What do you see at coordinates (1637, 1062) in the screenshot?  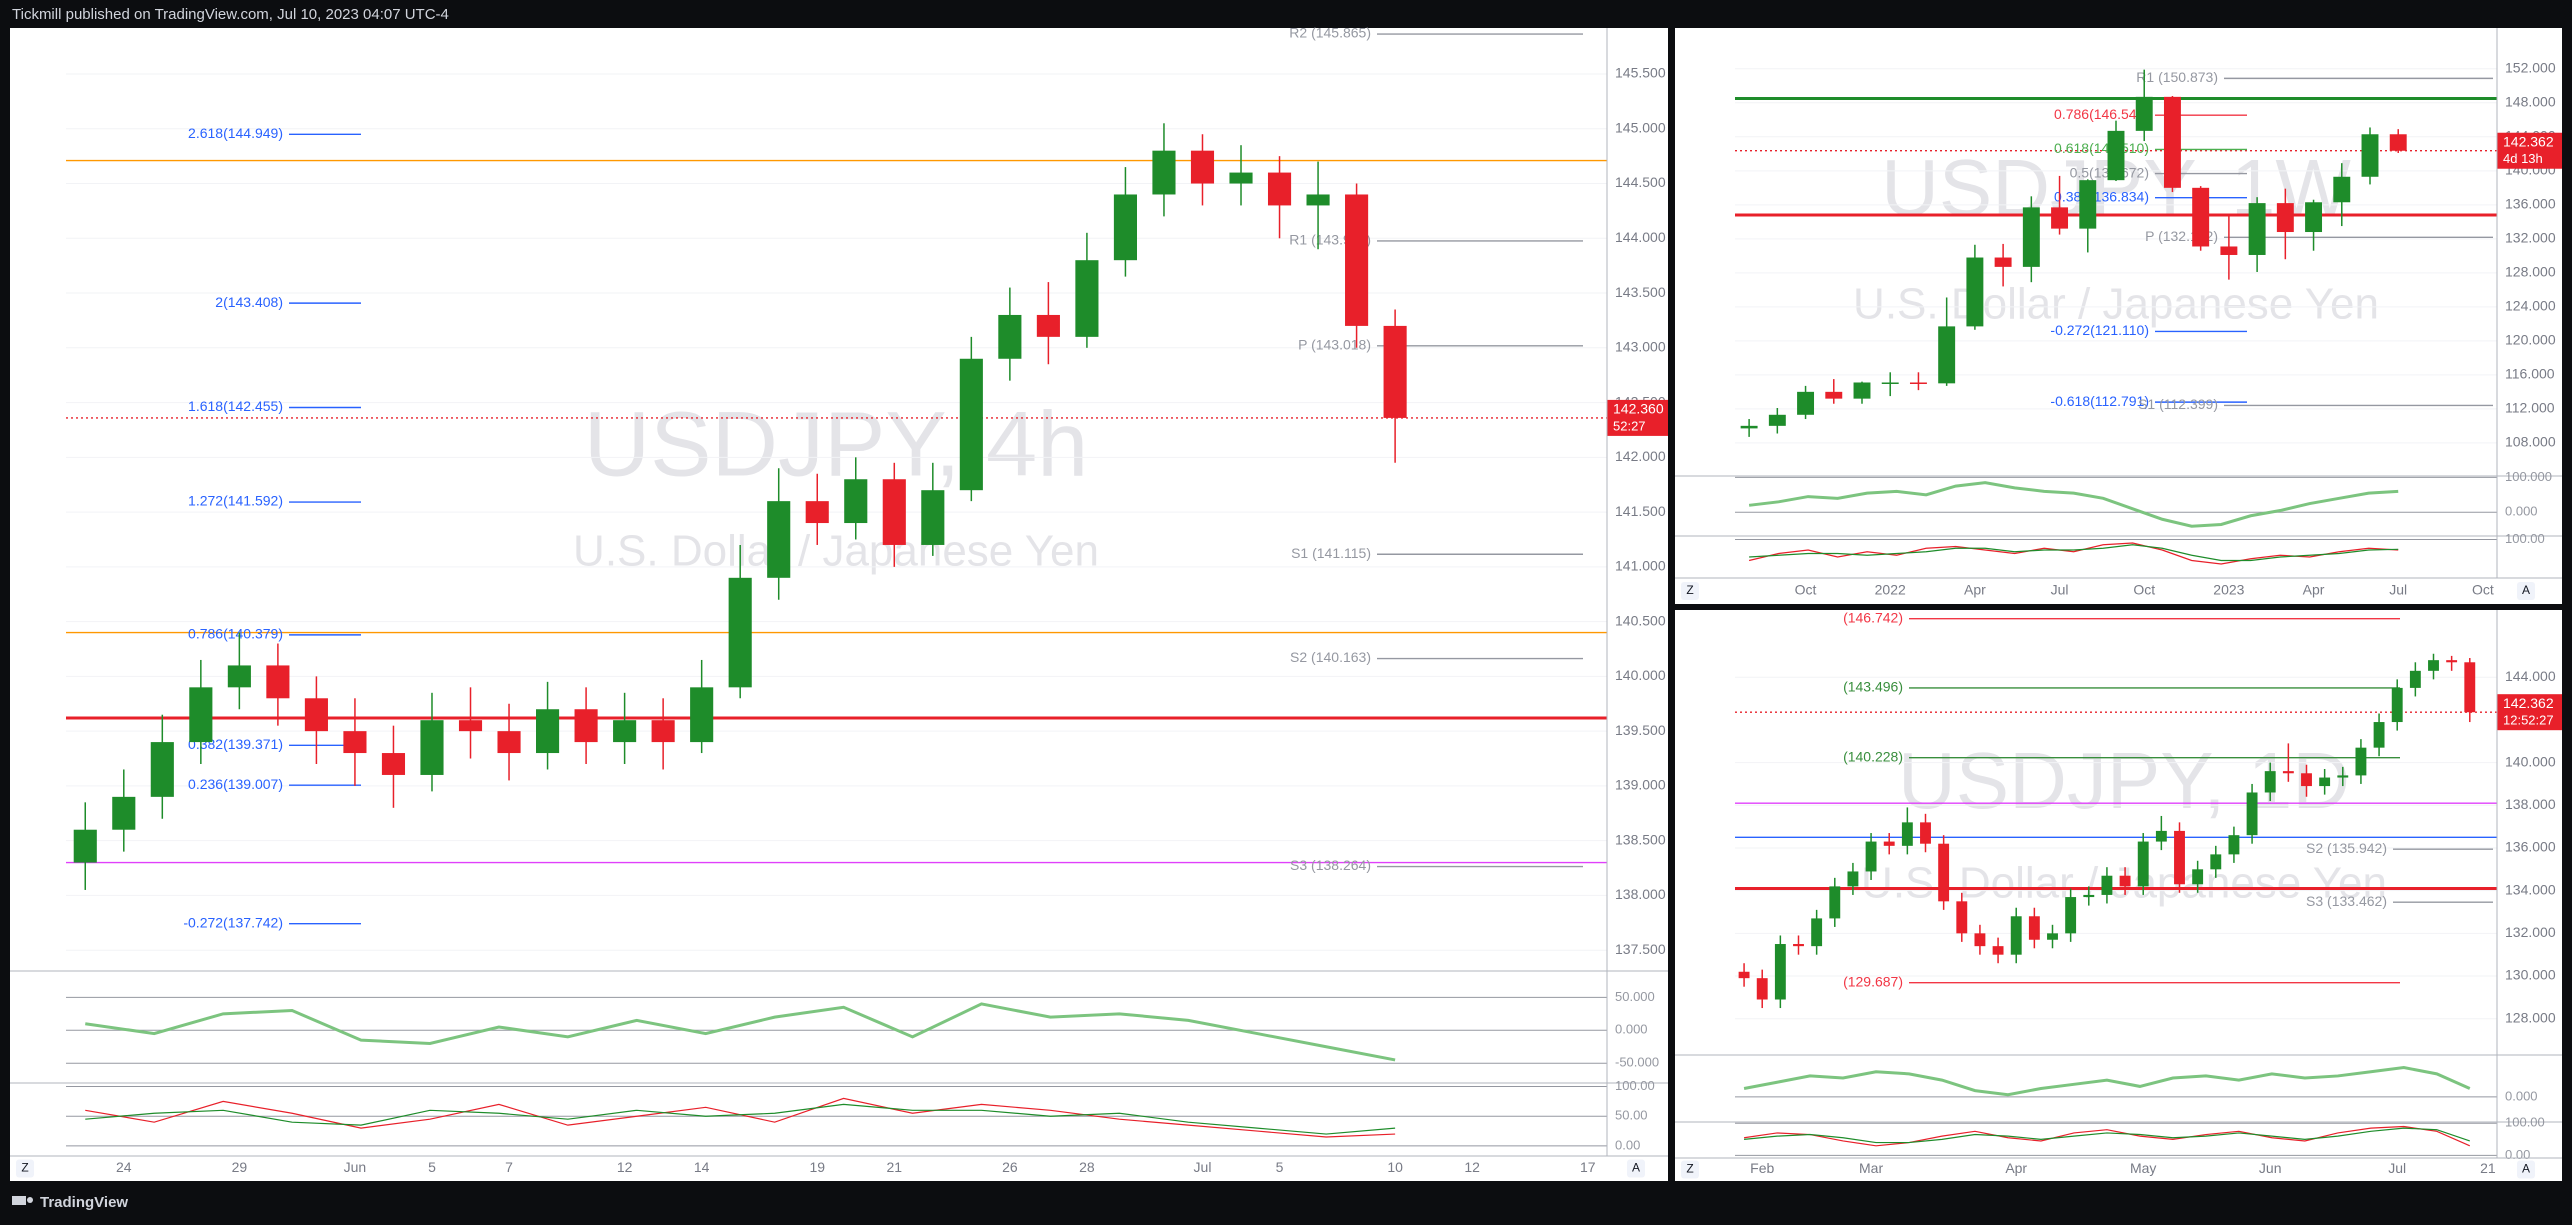 I see `indicator-tick-label: -50.000` at bounding box center [1637, 1062].